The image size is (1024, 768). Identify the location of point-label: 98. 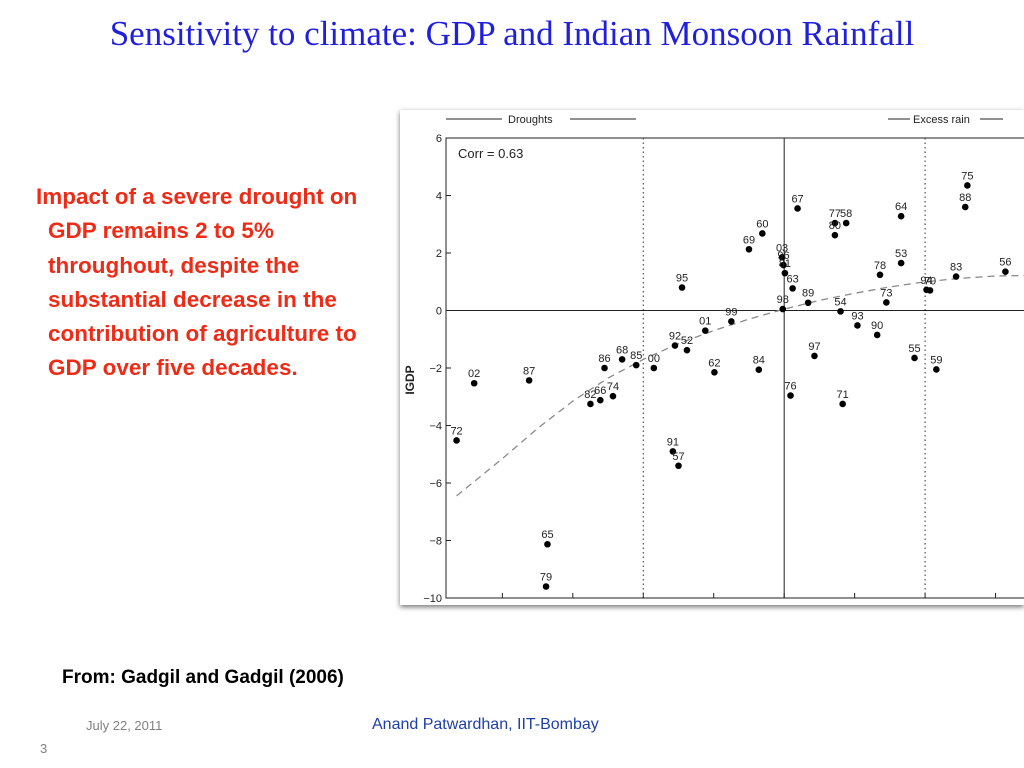
(783, 300).